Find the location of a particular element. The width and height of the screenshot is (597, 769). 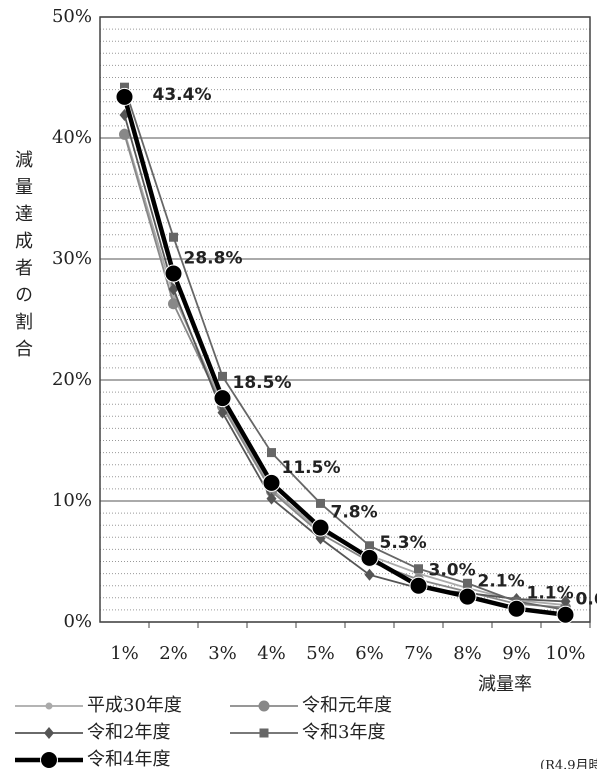

data-label: 43.4% is located at coordinates (182, 95).